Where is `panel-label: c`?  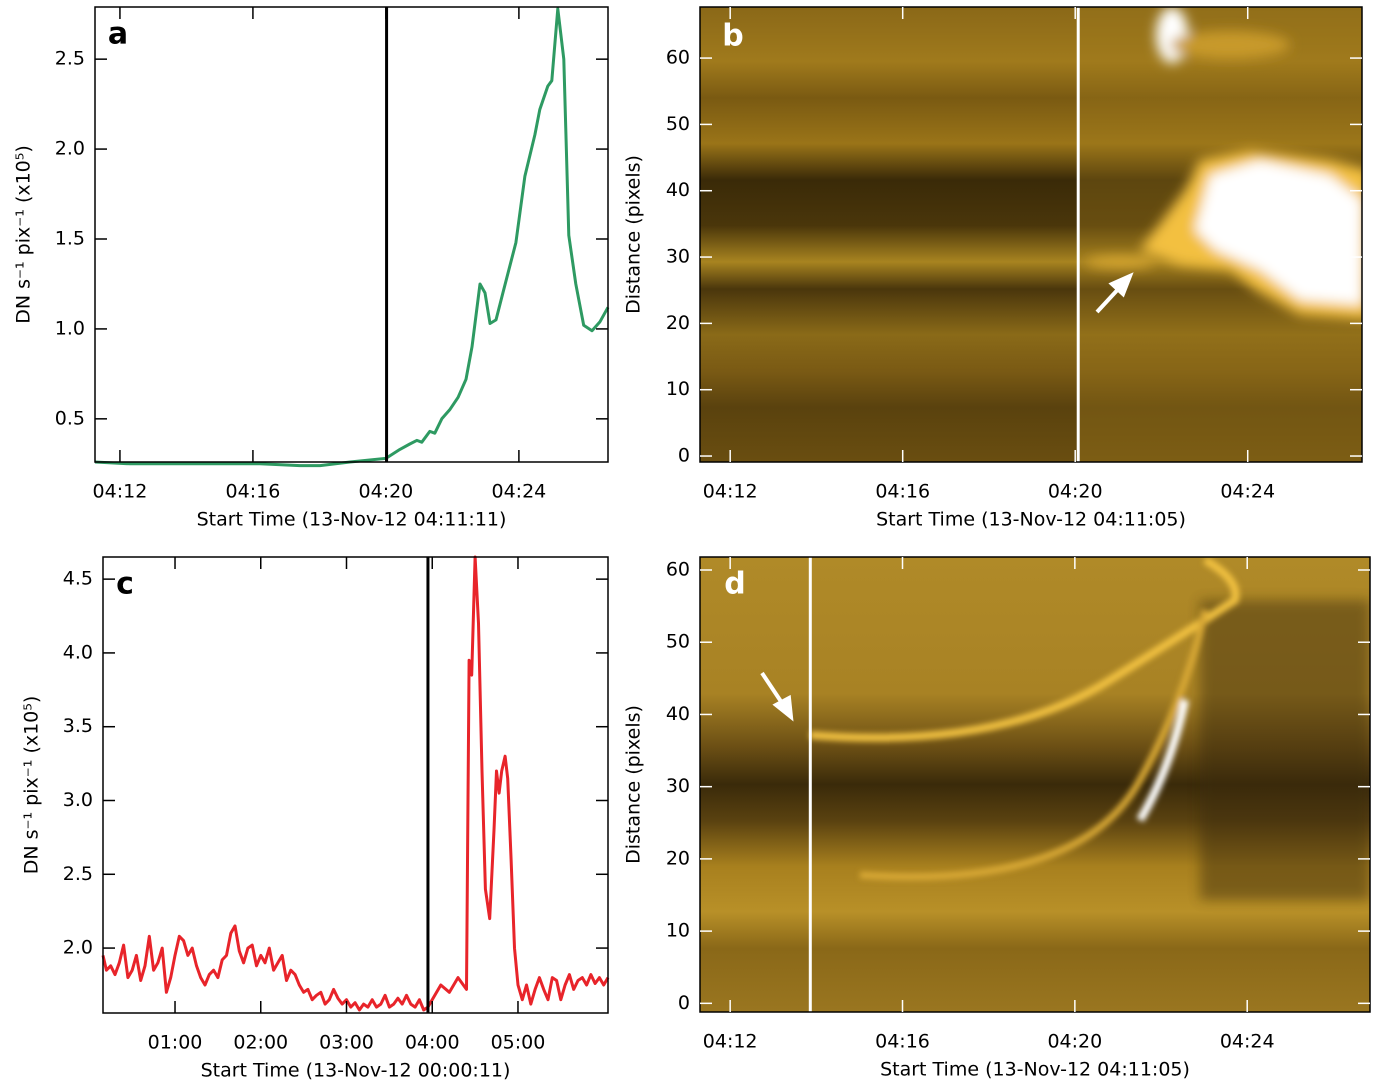
panel-label: c is located at coordinates (125, 584).